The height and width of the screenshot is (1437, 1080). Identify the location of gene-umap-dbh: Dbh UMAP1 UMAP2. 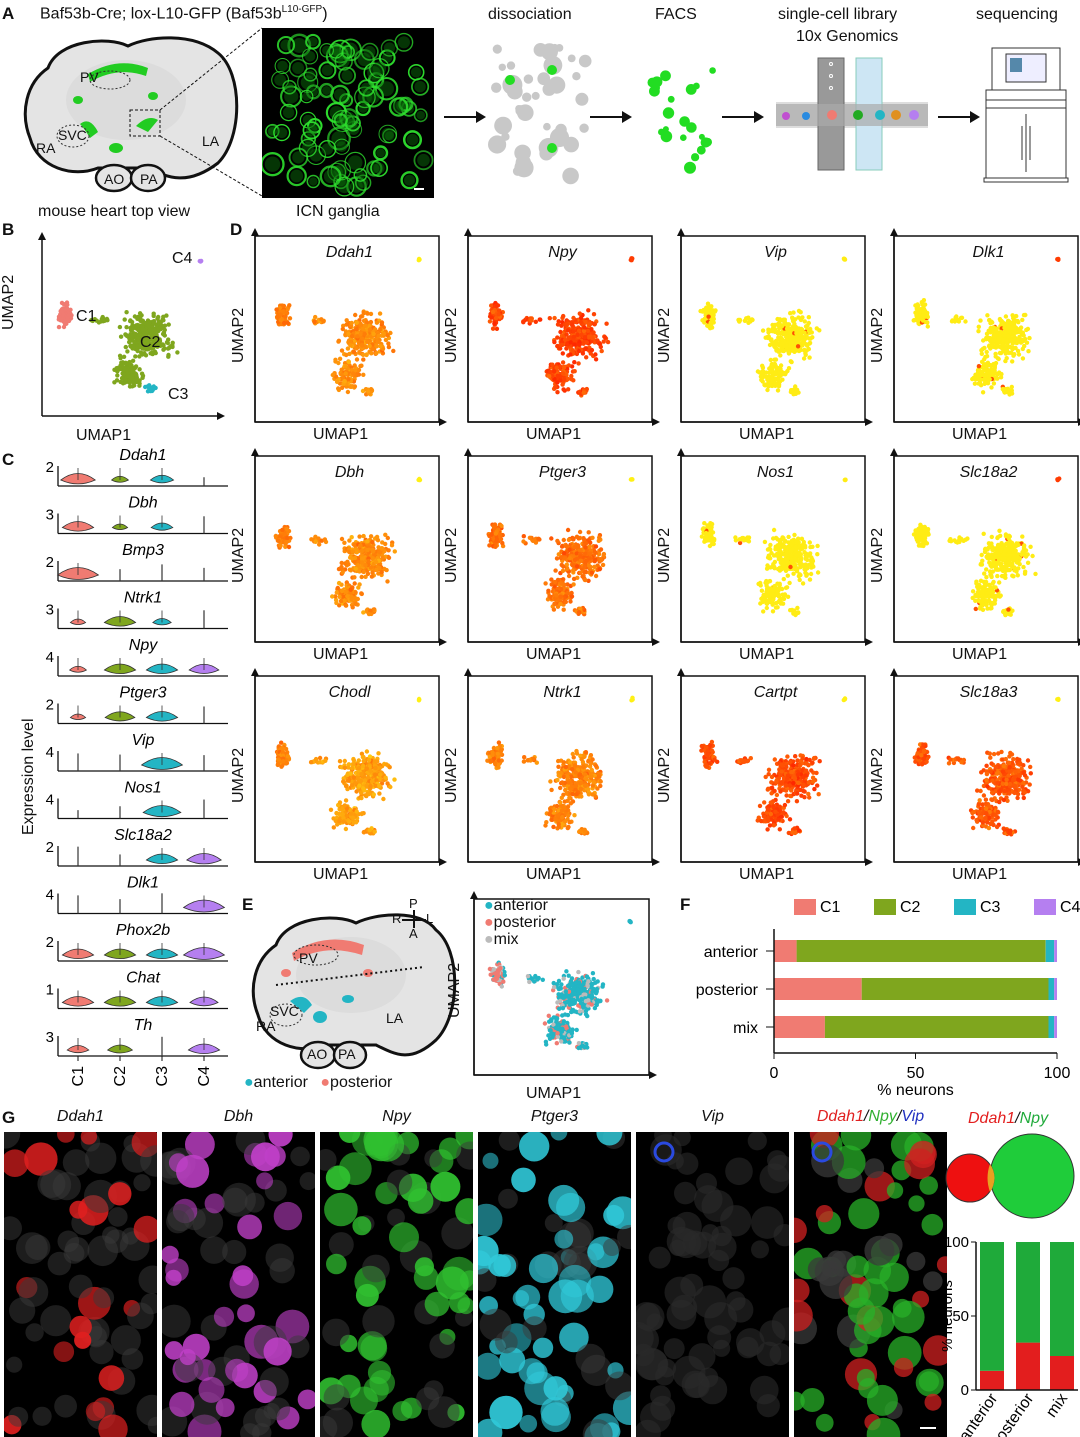
(337, 558).